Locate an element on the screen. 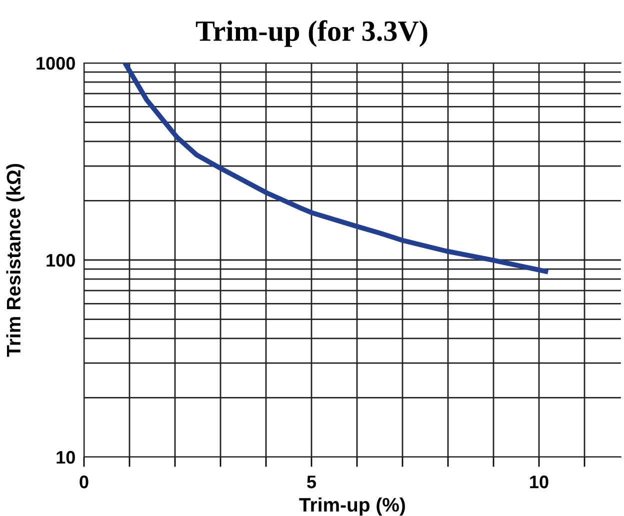  y-tick-label: 1000 is located at coordinates (55, 63).